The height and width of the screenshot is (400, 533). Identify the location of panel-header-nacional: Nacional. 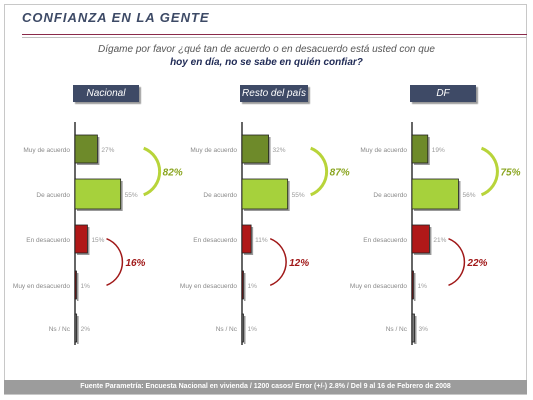
(106, 93).